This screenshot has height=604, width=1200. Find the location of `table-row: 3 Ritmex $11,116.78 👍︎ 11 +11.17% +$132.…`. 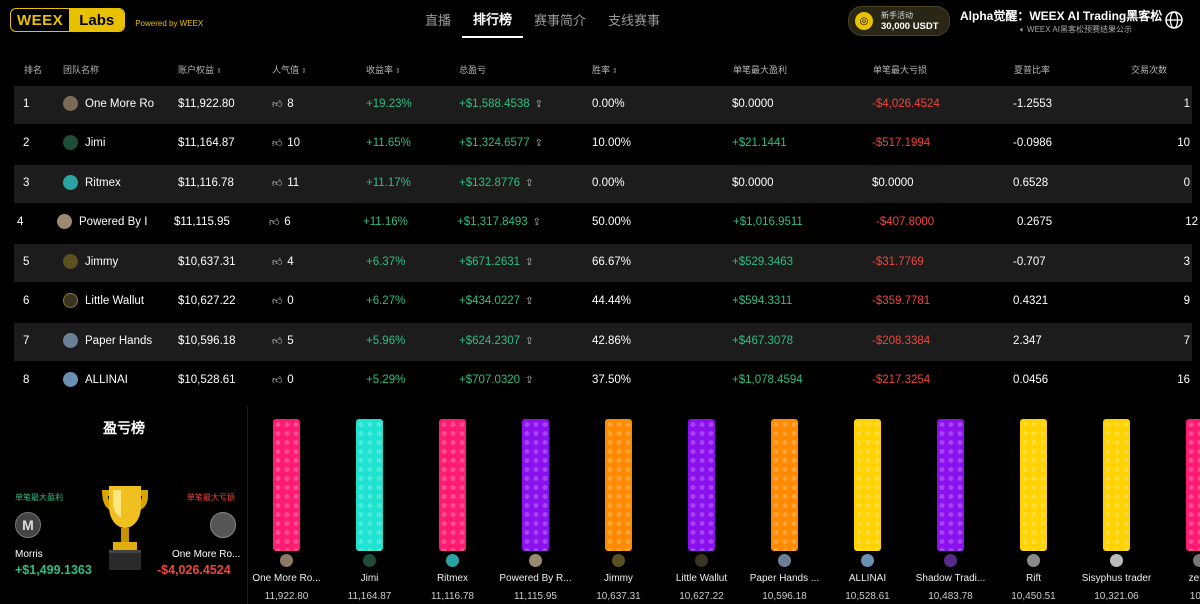

table-row: 3 Ritmex $11,116.78 👍︎ 11 +11.17% +$132.… is located at coordinates (603, 184).